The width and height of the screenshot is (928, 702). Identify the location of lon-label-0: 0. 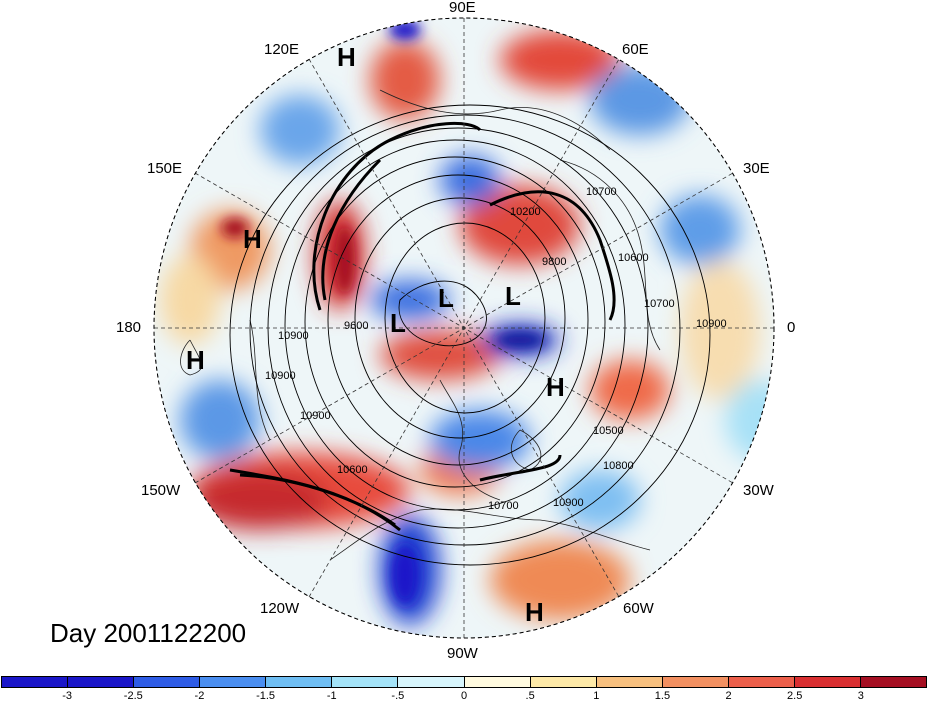
(791, 327).